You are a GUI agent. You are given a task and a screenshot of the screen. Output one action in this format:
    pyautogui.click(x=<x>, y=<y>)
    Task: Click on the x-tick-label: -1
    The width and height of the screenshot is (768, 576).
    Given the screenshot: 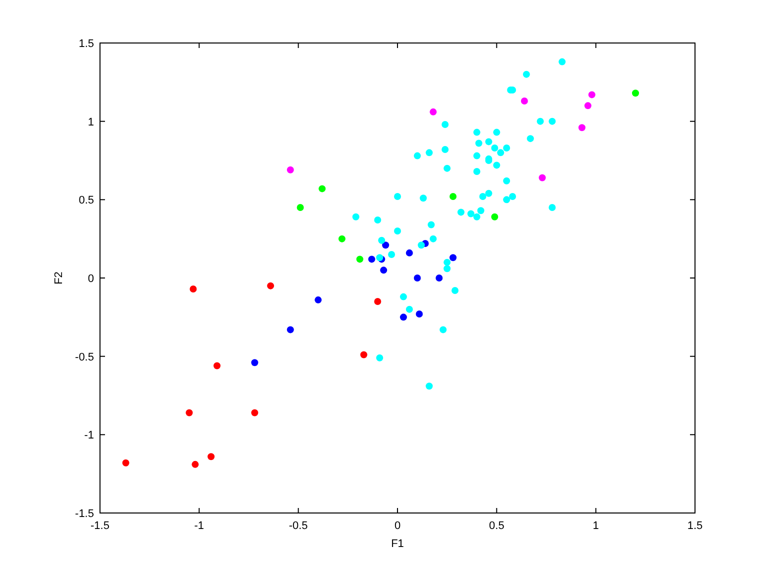 What is the action you would take?
    pyautogui.click(x=199, y=526)
    